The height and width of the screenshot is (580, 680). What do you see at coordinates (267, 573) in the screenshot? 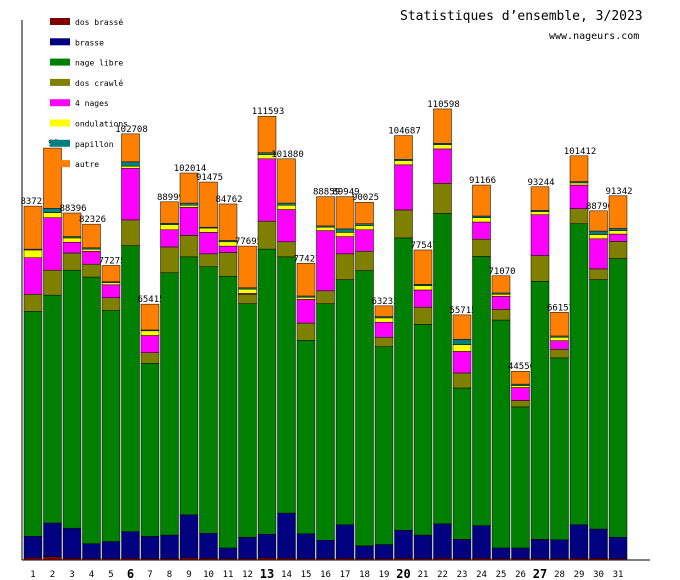
I see `x-tick-label: 13` at bounding box center [267, 573].